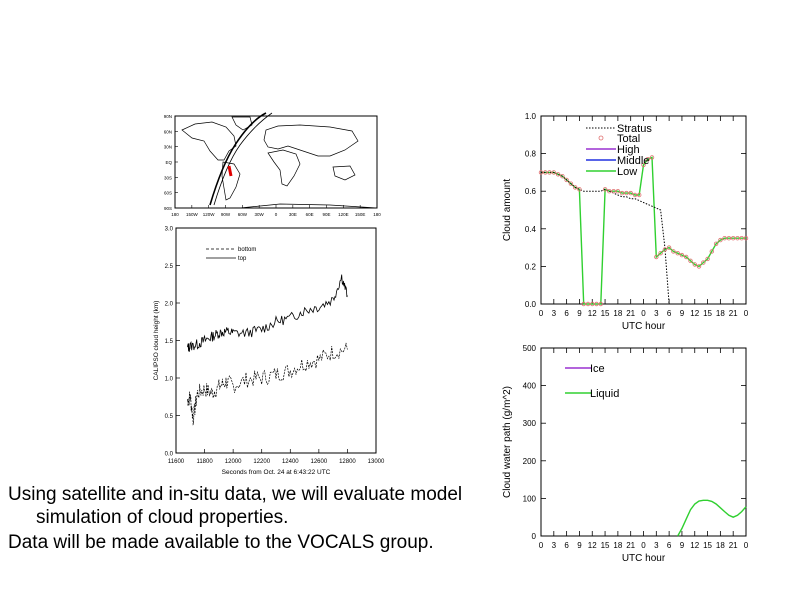 Image resolution: width=800 pixels, height=600 pixels. Describe the element at coordinates (376, 462) in the screenshot. I see `calipso-xtick-label: 13000` at that location.